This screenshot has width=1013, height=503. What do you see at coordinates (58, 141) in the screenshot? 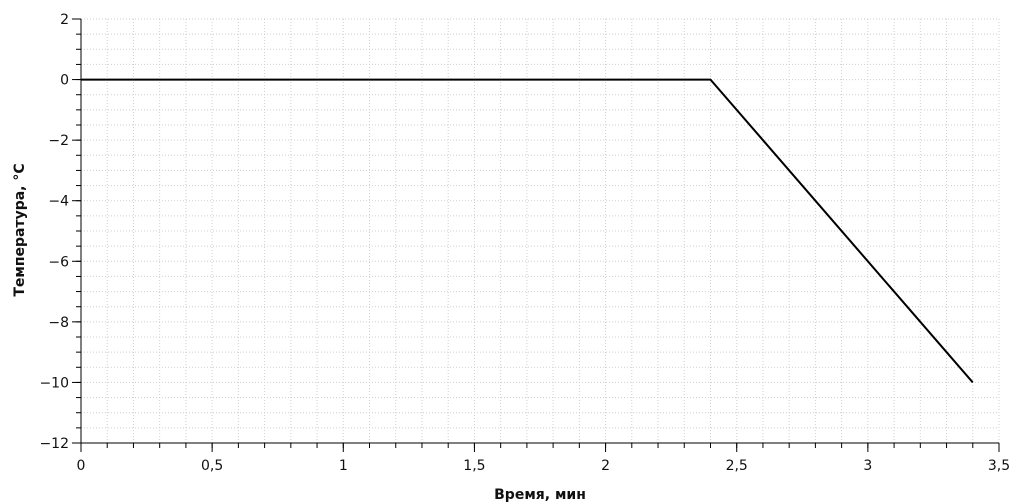
I see `y-tick-label: −2` at bounding box center [58, 141].